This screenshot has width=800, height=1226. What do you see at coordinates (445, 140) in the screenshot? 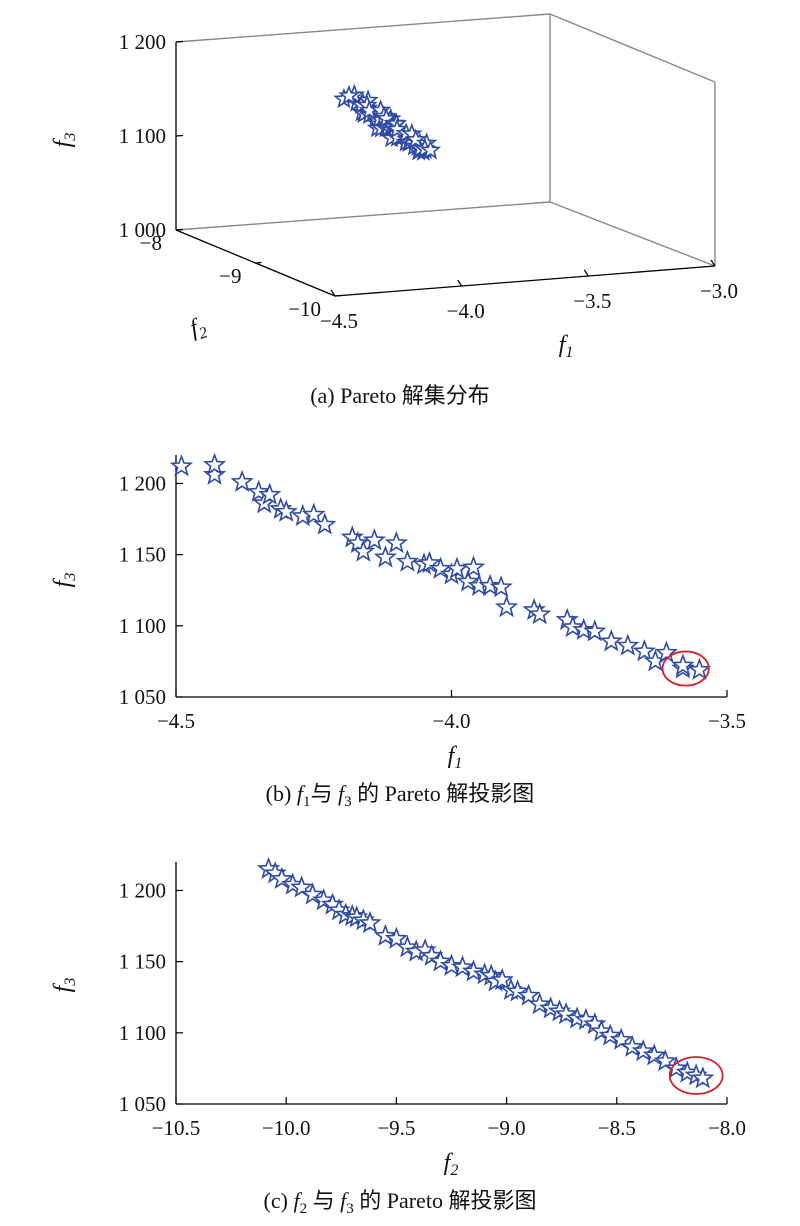
I see `box-edges` at bounding box center [445, 140].